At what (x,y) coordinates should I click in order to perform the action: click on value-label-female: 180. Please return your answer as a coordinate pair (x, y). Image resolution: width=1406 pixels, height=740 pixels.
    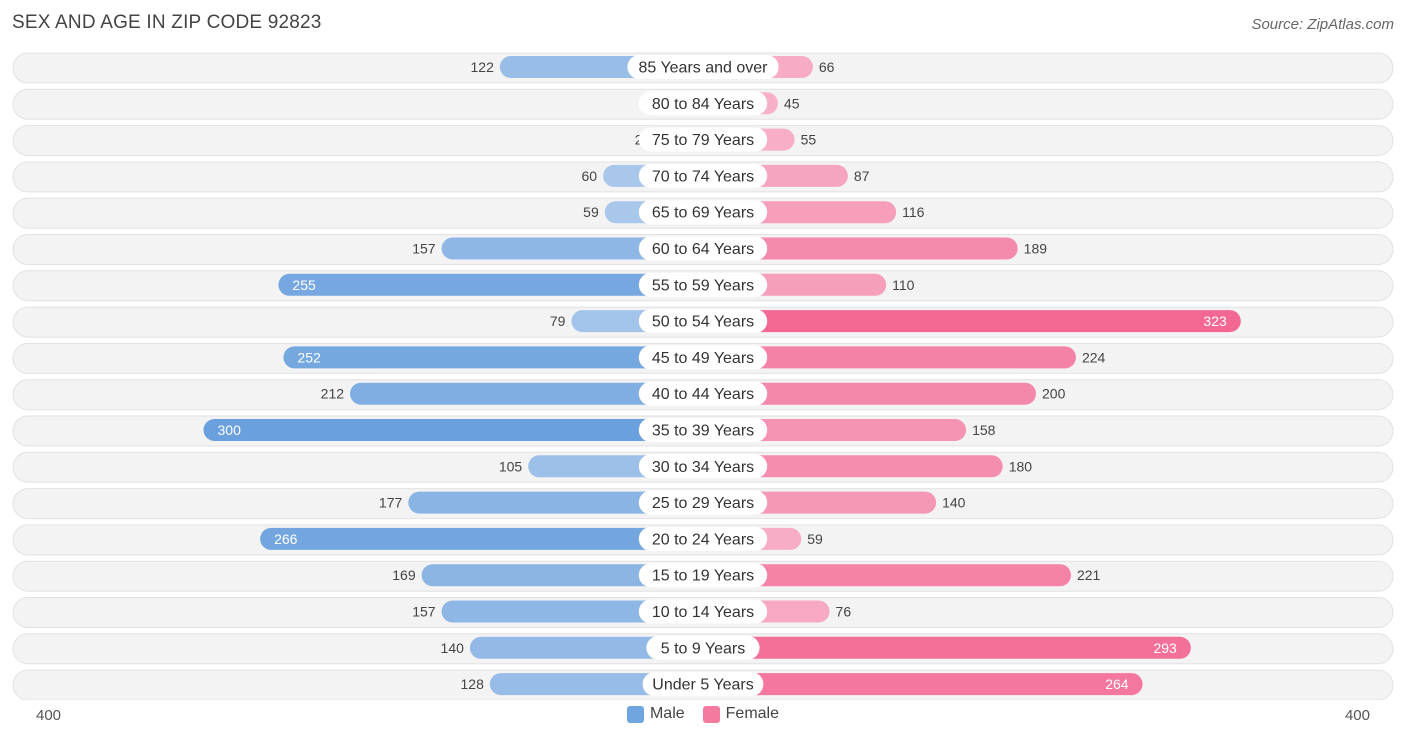
    Looking at the image, I should click on (1021, 466).